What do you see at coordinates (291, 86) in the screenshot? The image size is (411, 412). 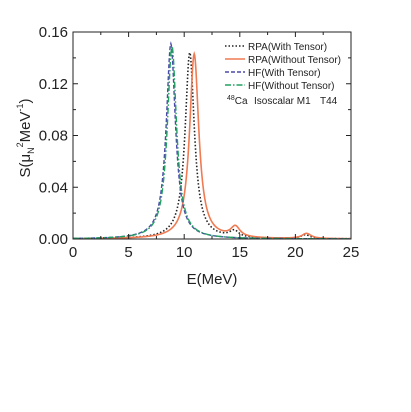 I see `legend-label-hf-notensor: HF(Without Tensor)` at bounding box center [291, 86].